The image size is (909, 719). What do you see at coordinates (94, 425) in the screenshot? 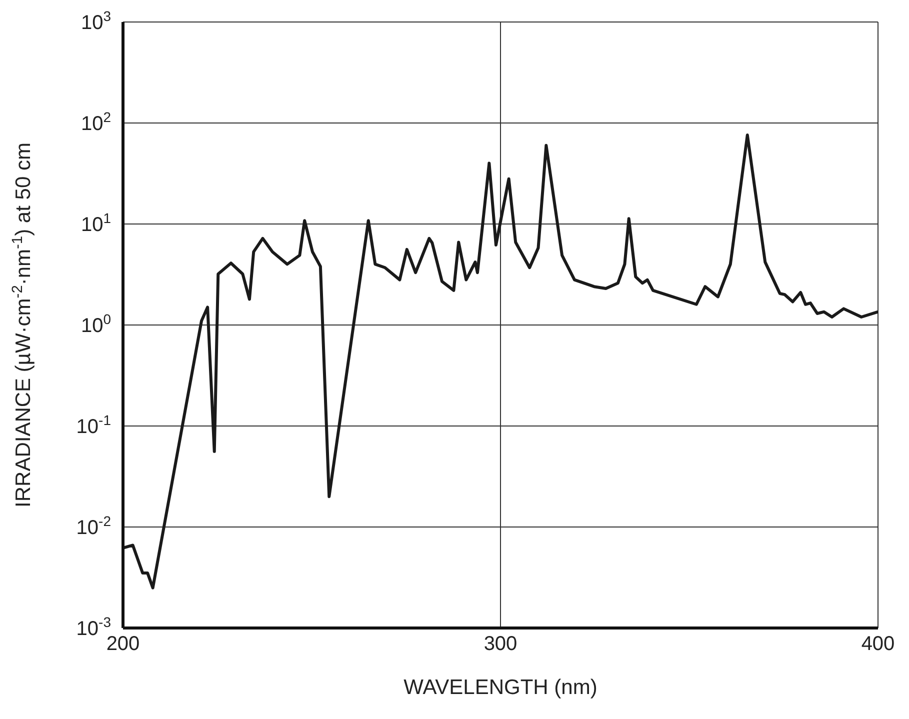
I see `y-tick-label: 10$^{-1}$` at bounding box center [94, 425].